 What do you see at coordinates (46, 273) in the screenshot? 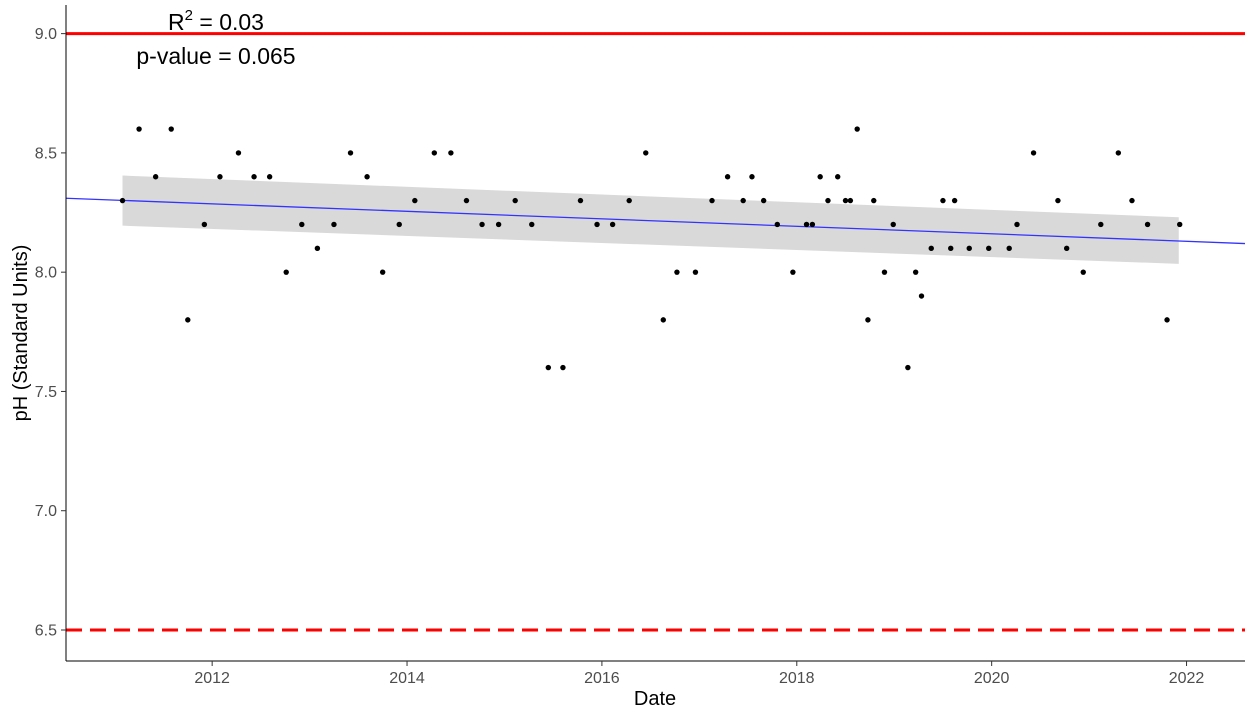
I see `y-tick-label: 8.0` at bounding box center [46, 273].